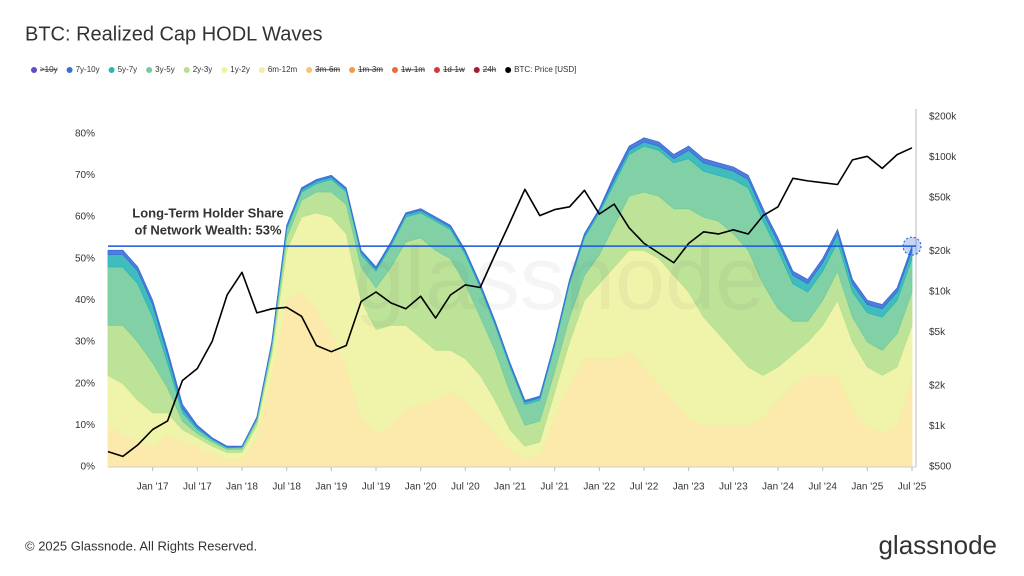 Image resolution: width=1024 pixels, height=576 pixels. What do you see at coordinates (88, 69) in the screenshot?
I see `legend-label: 7y-10y` at bounding box center [88, 69].